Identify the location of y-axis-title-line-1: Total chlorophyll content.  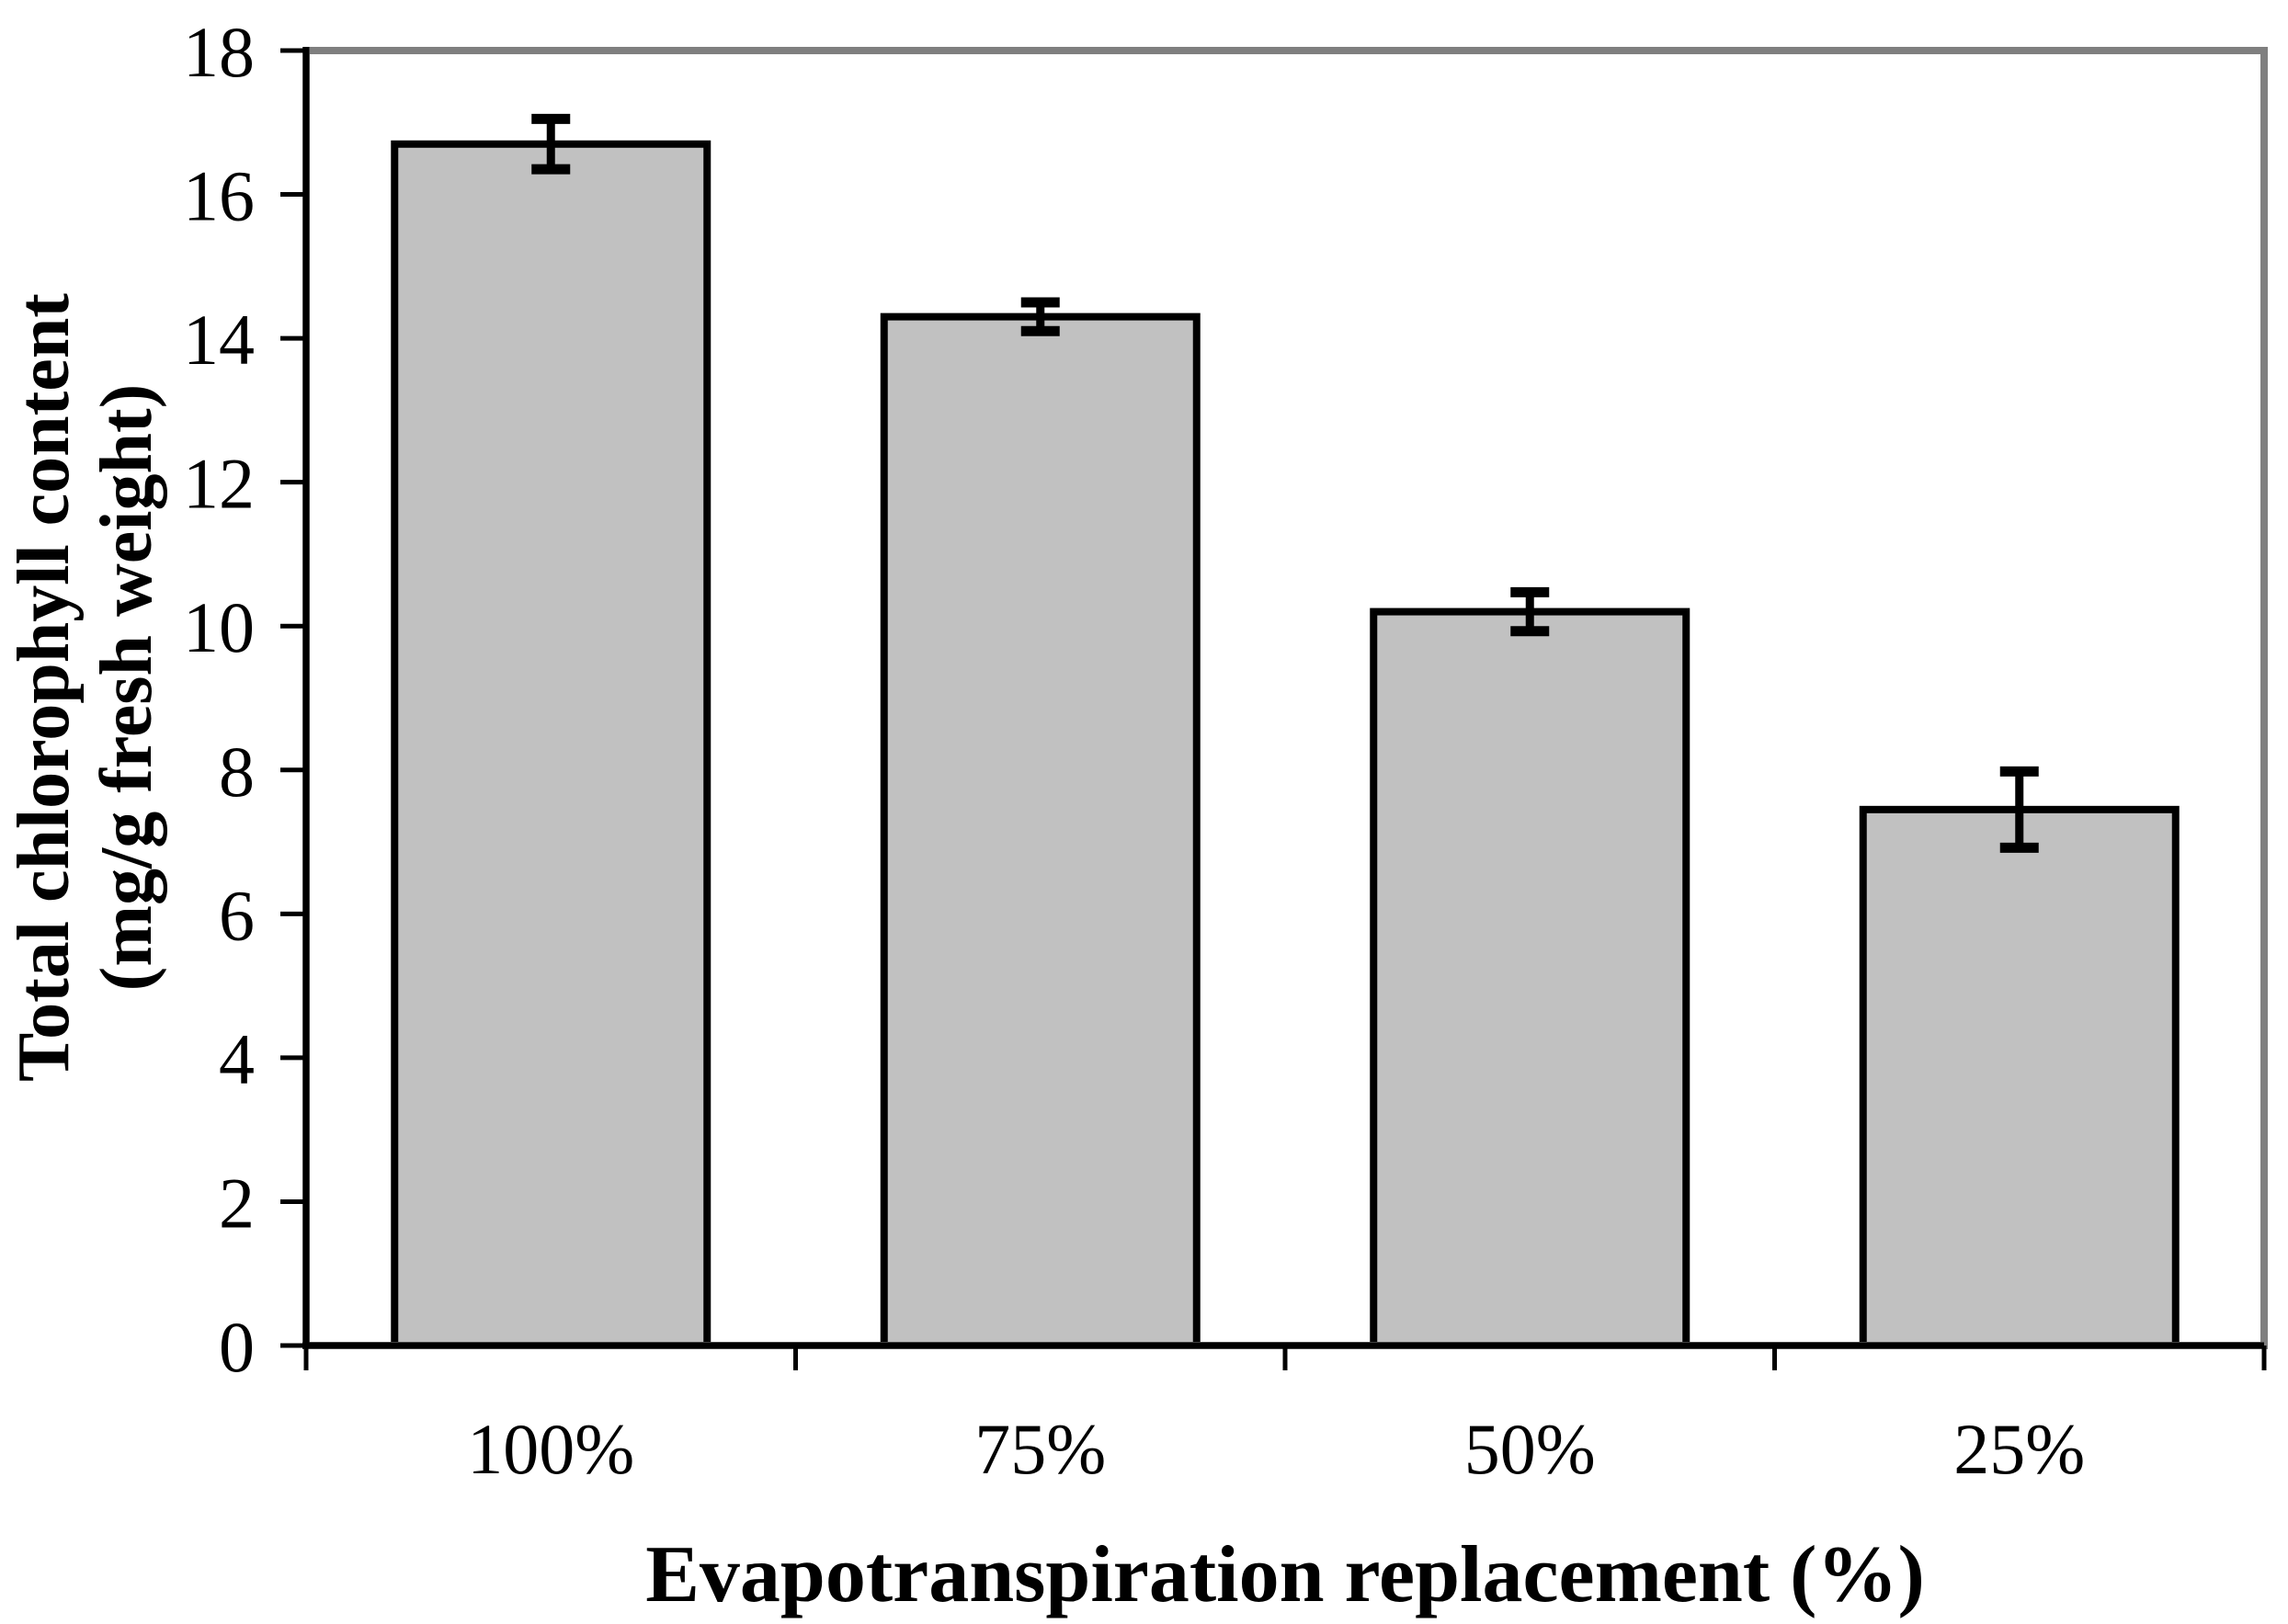
(45, 687).